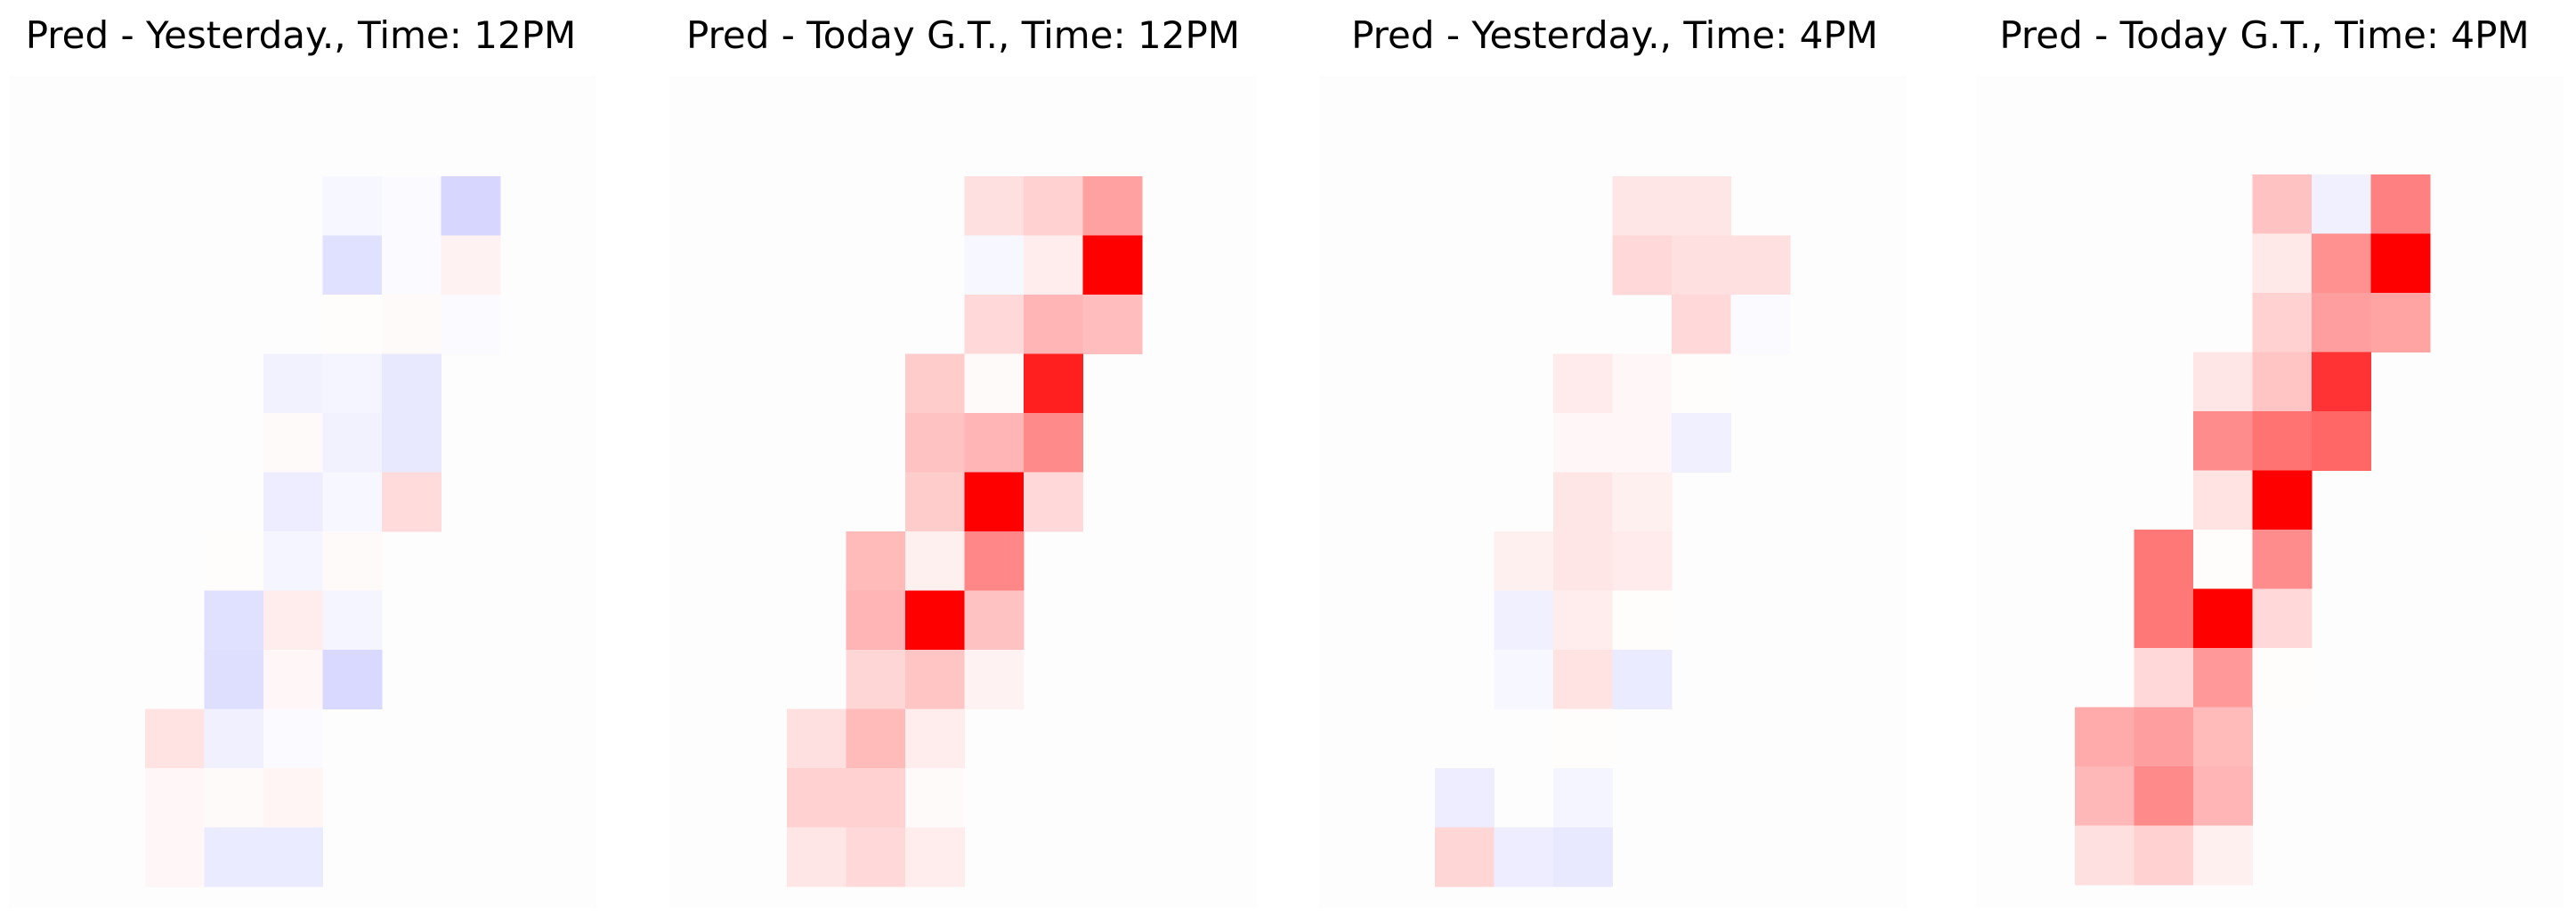 The image size is (2576, 915). Describe the element at coordinates (2223, 559) in the screenshot. I see `panel-4-cell-r6-c2` at that location.